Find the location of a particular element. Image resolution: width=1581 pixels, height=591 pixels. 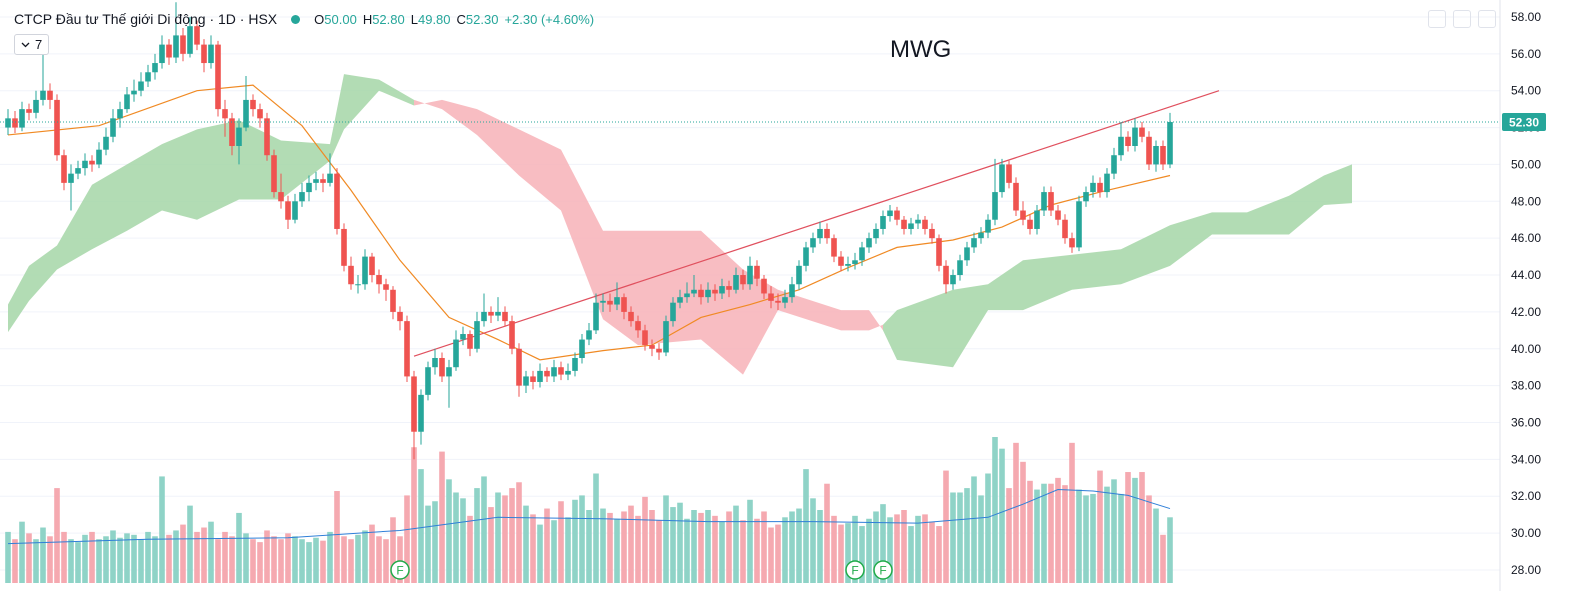

last-price-badge is located at coordinates (1524, 122).